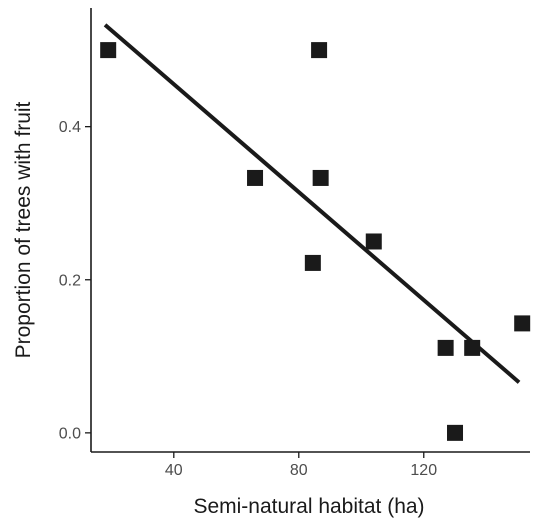 This screenshot has height=525, width=534. Describe the element at coordinates (70, 280) in the screenshot. I see `y-tick-label: 0.2` at that location.